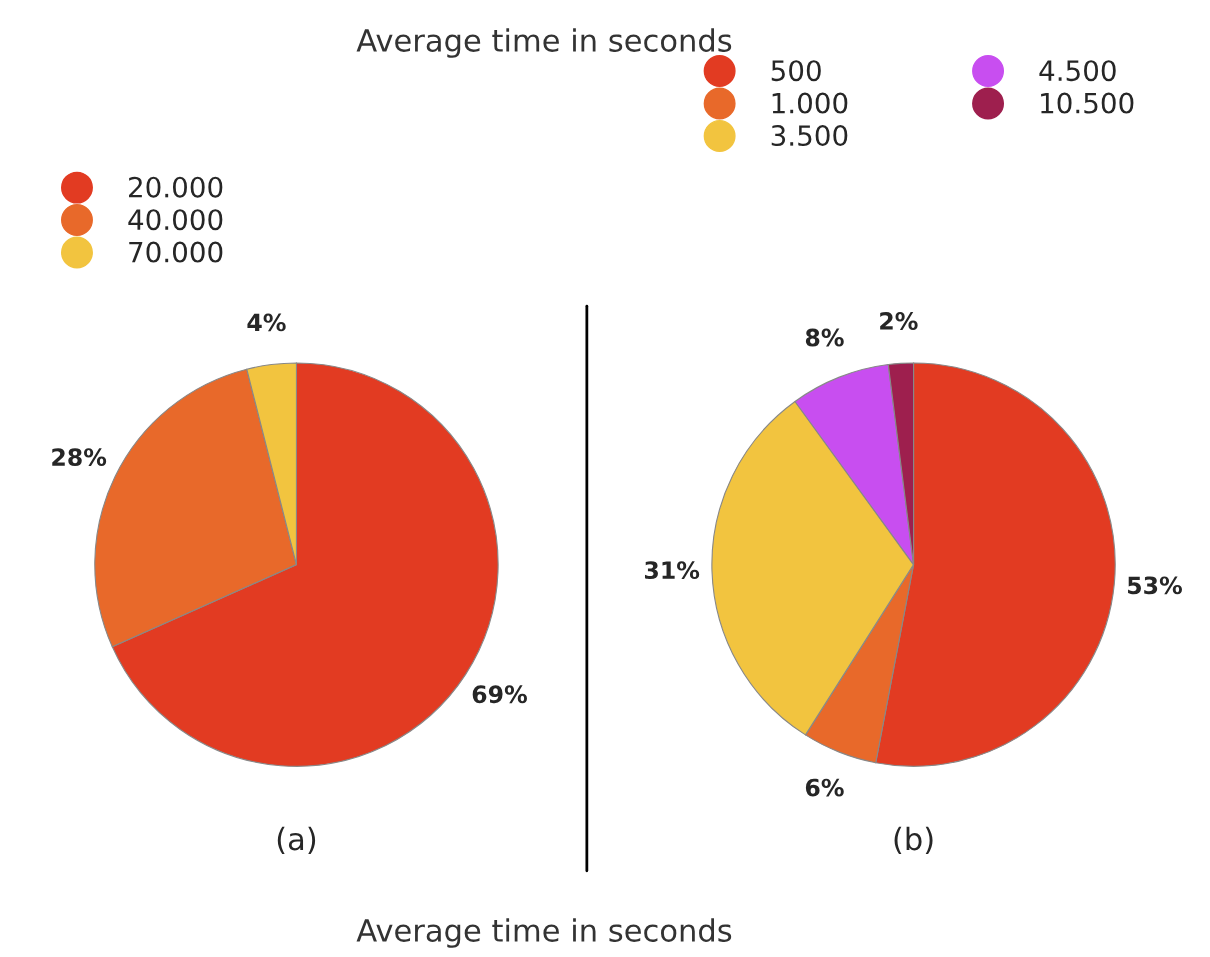  I want to click on legend-label: 20.000, so click(176, 187).